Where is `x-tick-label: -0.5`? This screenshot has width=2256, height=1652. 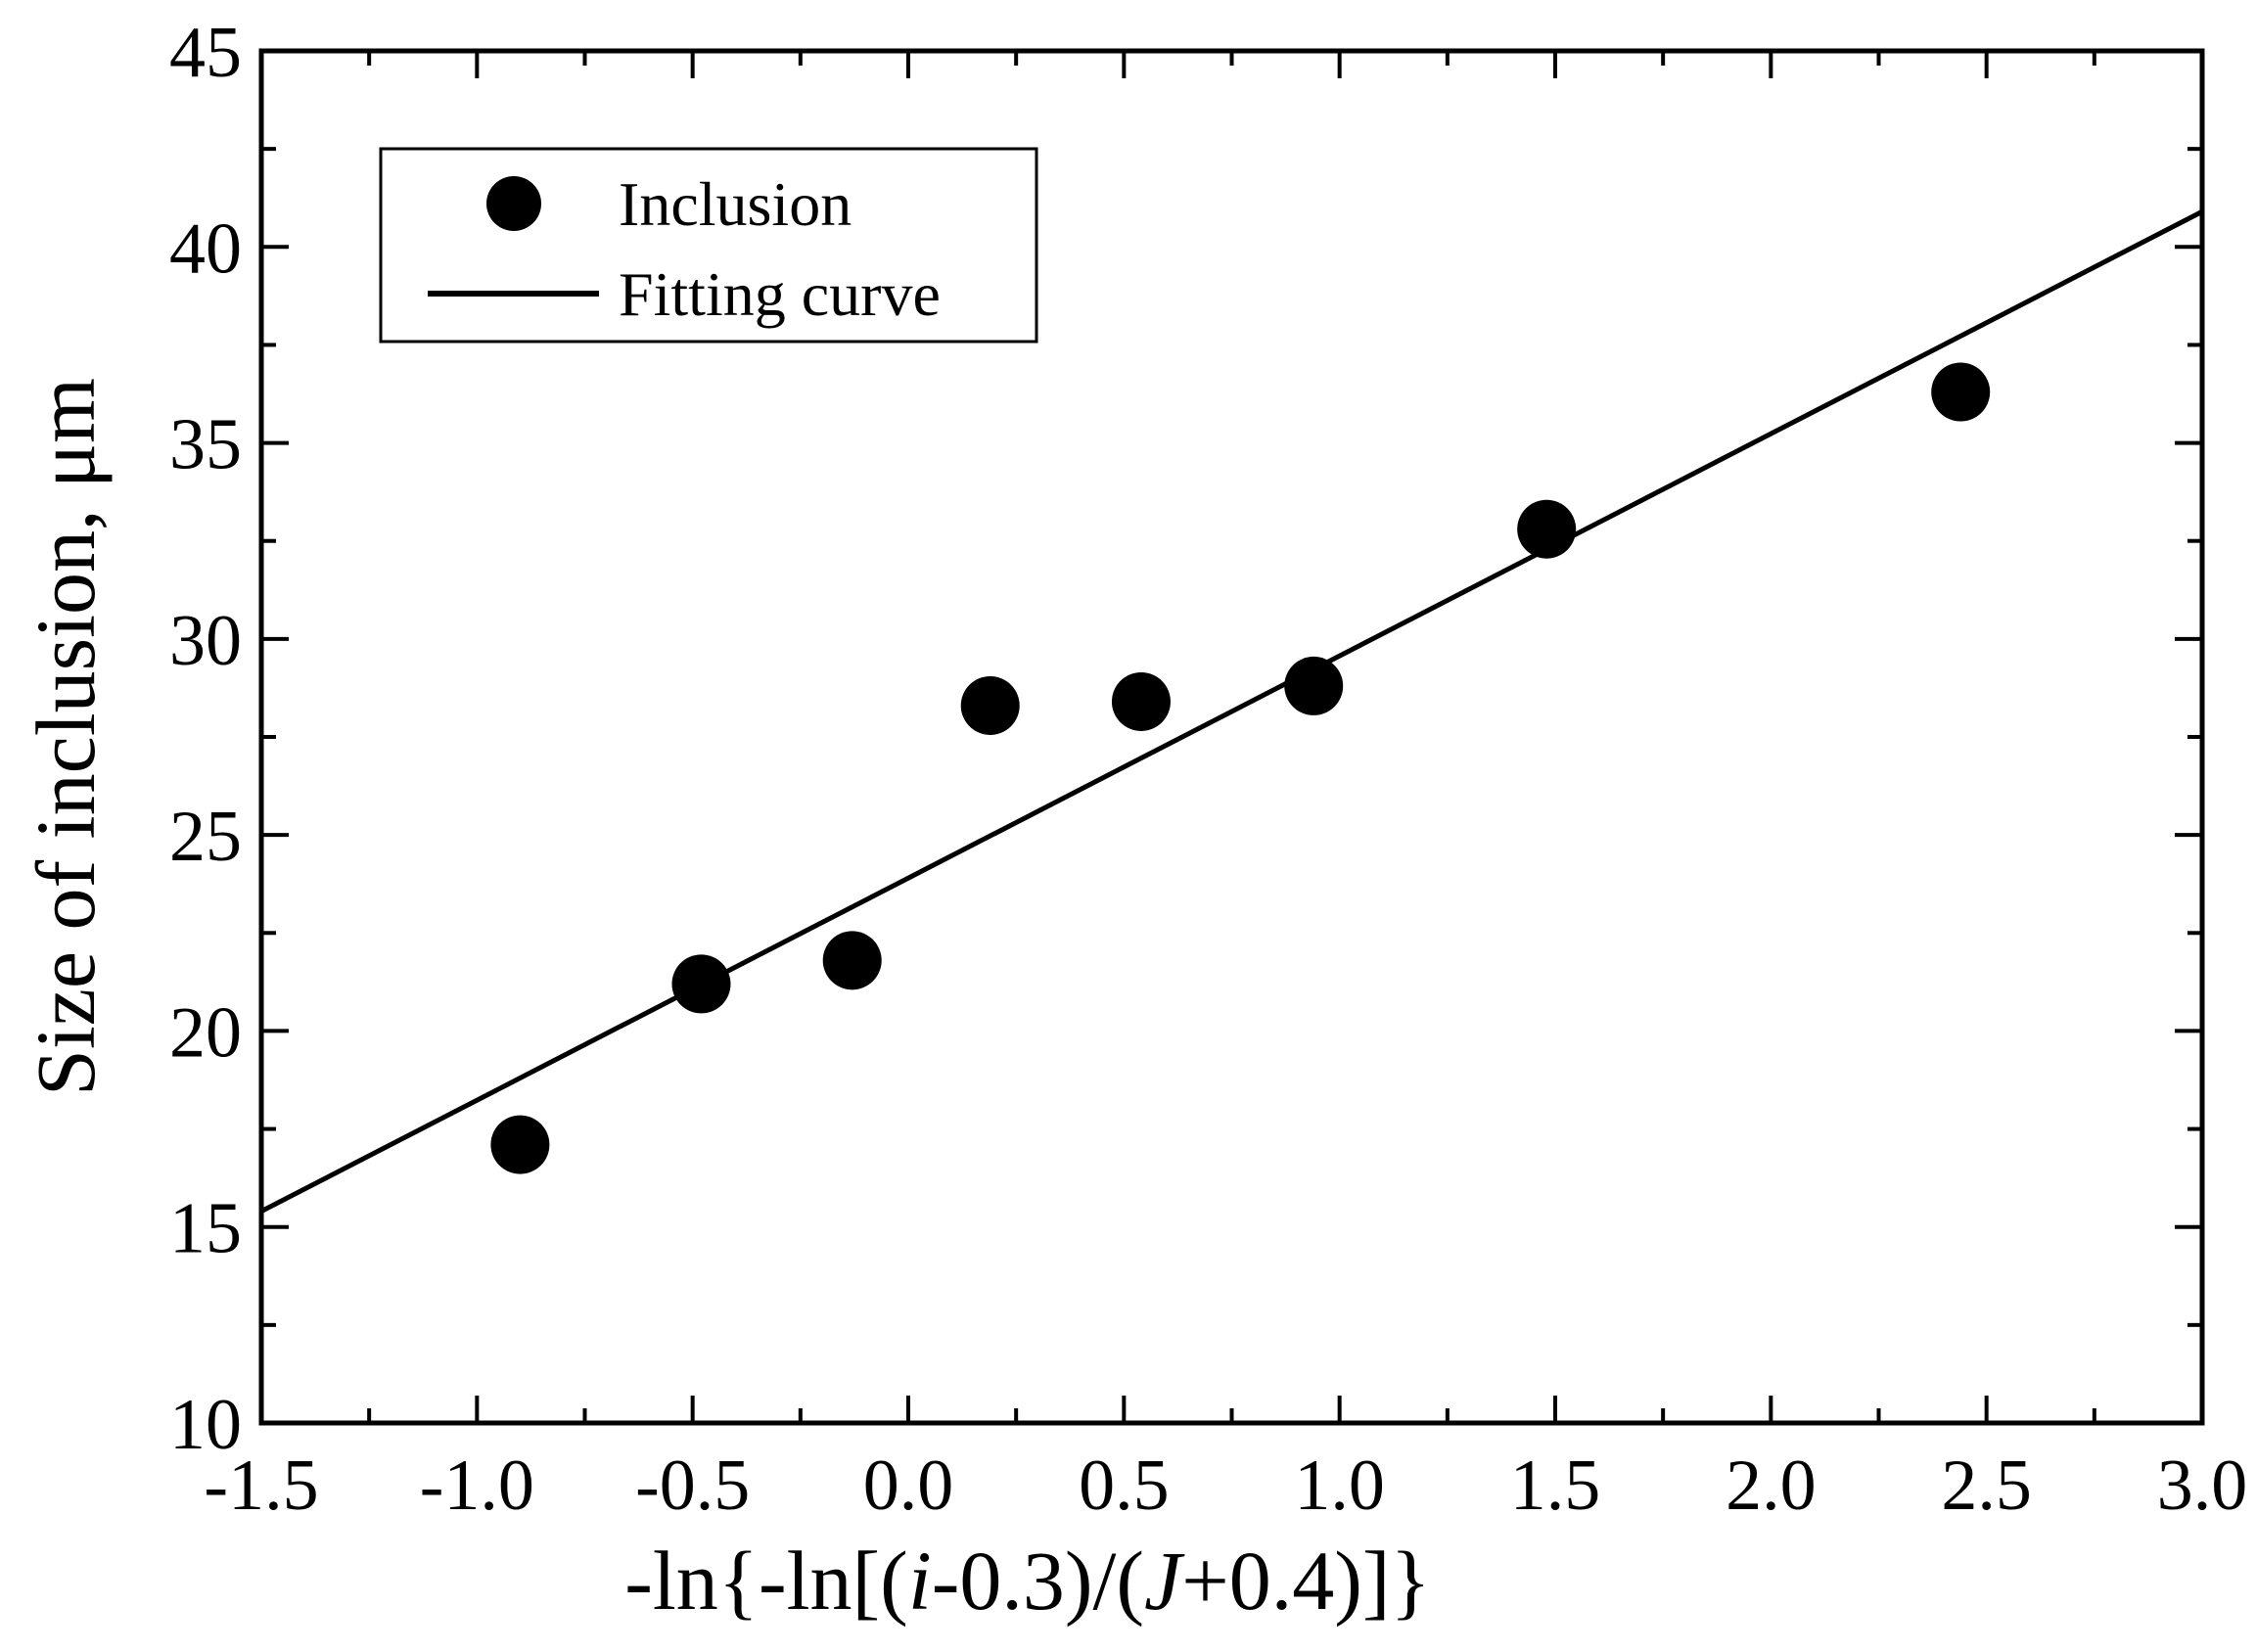
x-tick-label: -0.5 is located at coordinates (692, 1486).